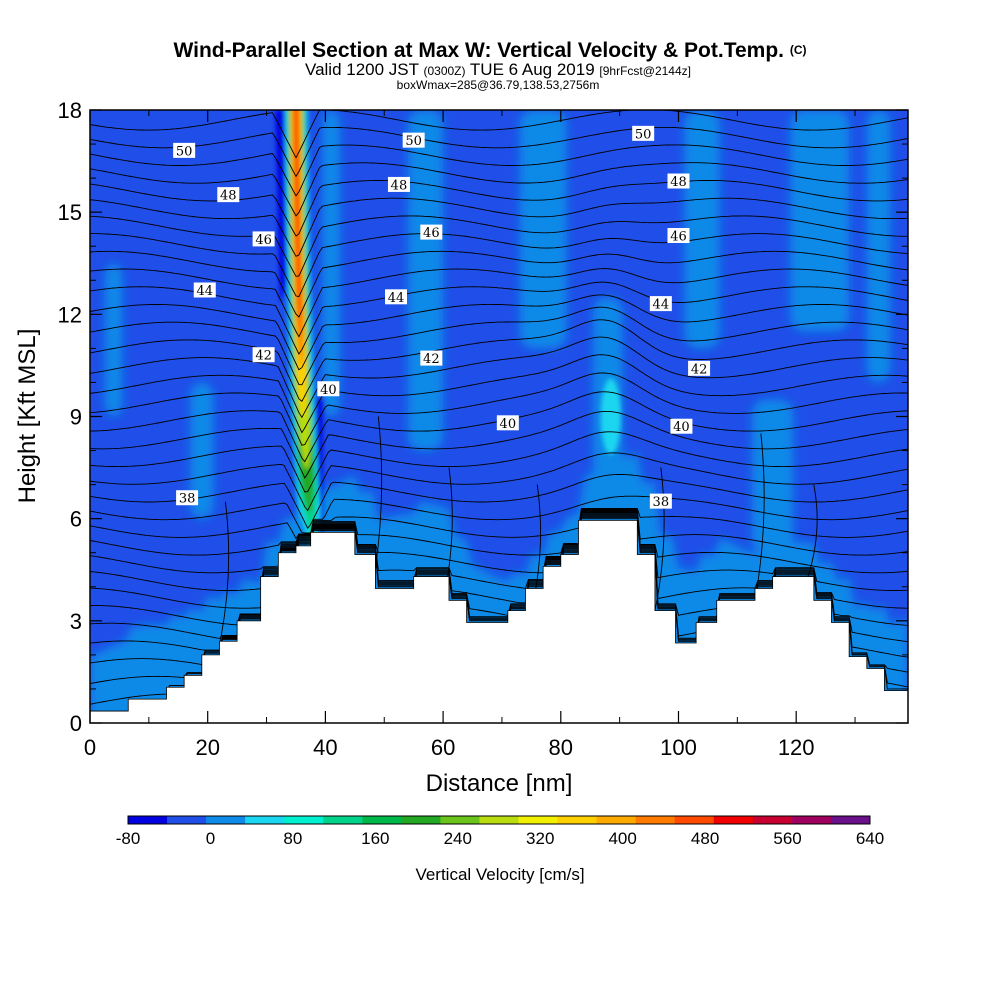 This screenshot has height=1000, width=1000. I want to click on y-tick-label: 12, so click(70, 314).